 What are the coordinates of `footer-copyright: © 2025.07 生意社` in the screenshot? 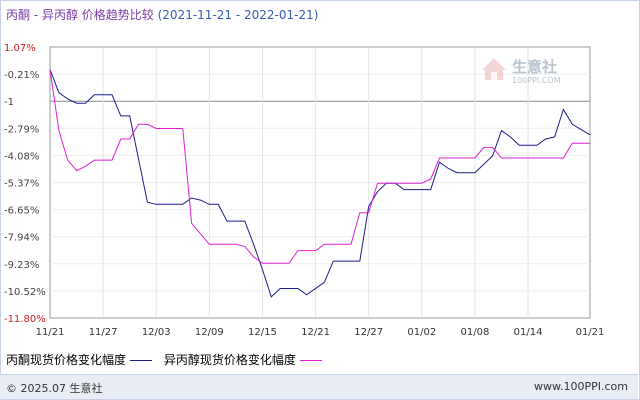 It's located at (54, 388).